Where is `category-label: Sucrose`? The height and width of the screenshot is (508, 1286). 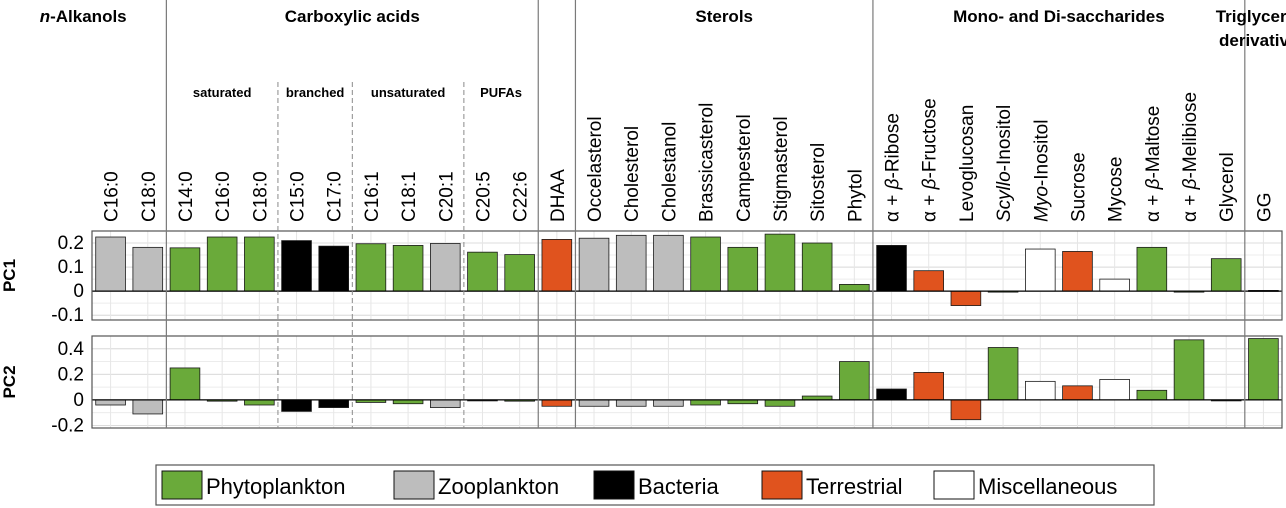
category-label: Sucrose is located at coordinates (1078, 187).